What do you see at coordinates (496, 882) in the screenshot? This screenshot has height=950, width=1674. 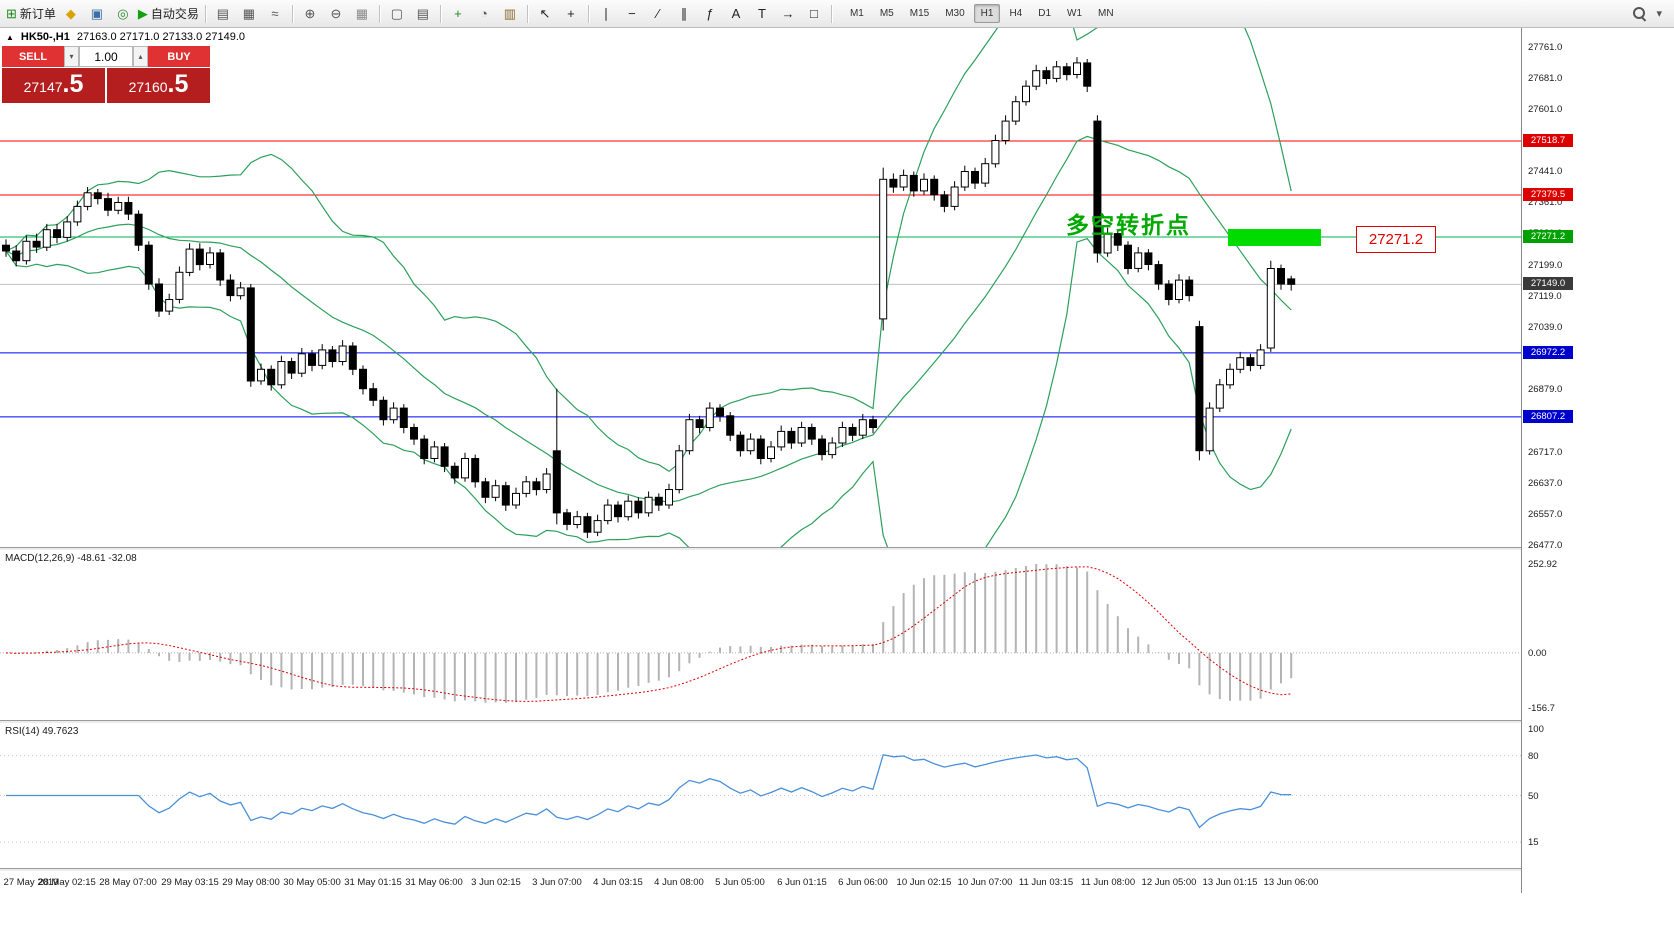 I see `time-axis-label: 3 Jun 02:15` at bounding box center [496, 882].